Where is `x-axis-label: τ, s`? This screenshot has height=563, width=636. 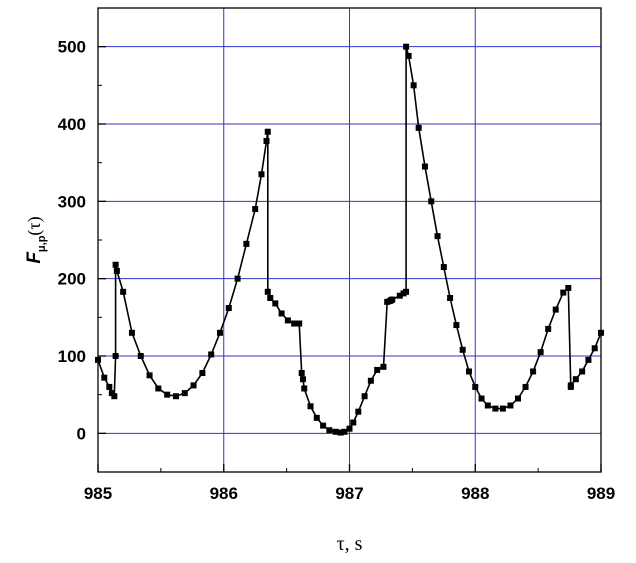 x-axis-label: τ, s is located at coordinates (350, 544).